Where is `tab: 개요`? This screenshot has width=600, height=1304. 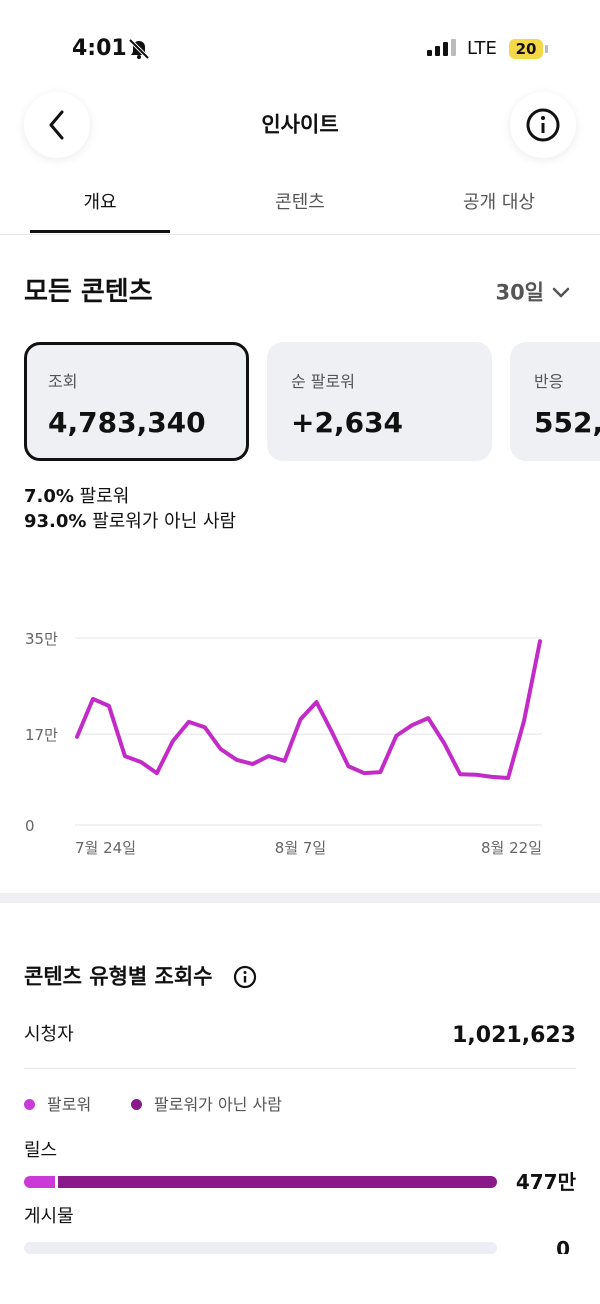
tab: 개요 is located at coordinates (100, 202).